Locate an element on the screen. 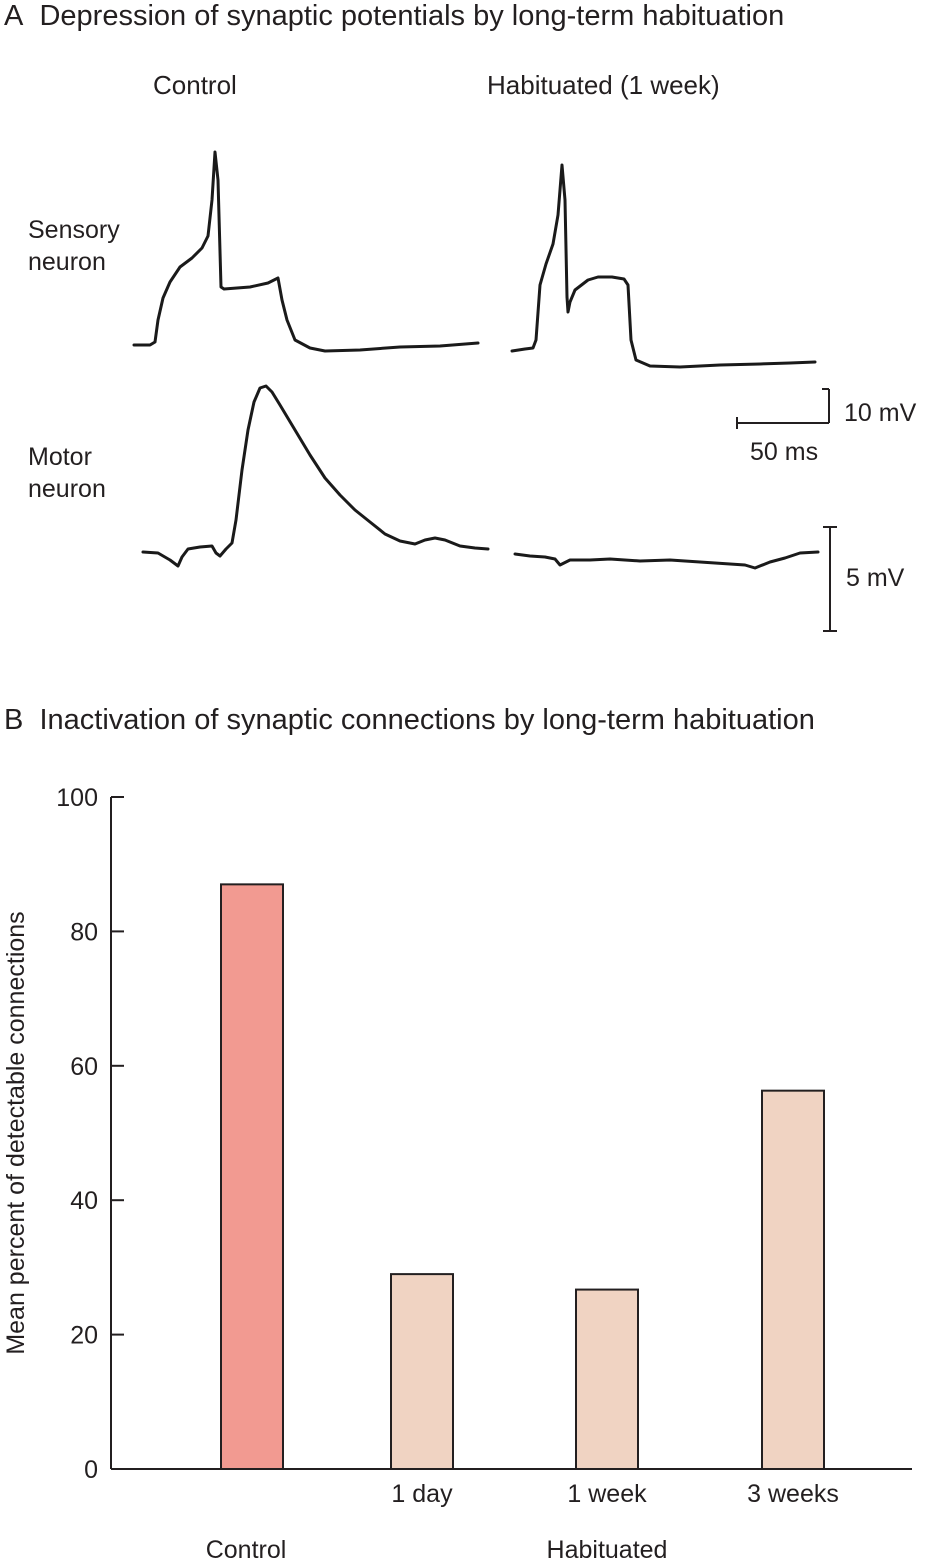 This screenshot has height=1567, width=942. row-label-sensory-line2: neuron is located at coordinates (67, 262).